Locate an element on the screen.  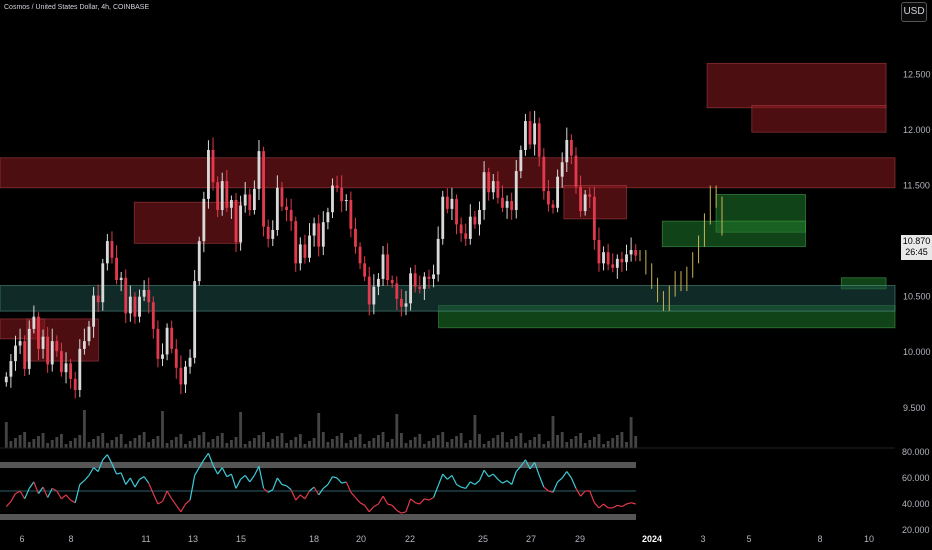
time-tick-label: 20 is located at coordinates (361, 539).